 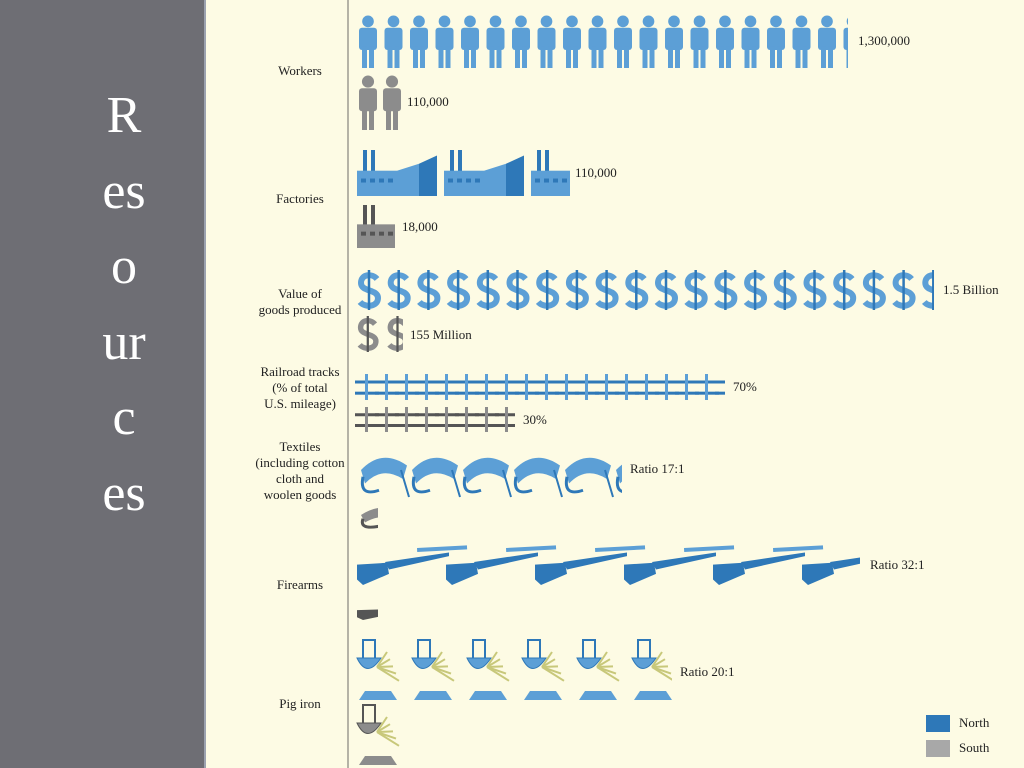 I want to click on sidebar-title: Resources, so click(x=124, y=304).